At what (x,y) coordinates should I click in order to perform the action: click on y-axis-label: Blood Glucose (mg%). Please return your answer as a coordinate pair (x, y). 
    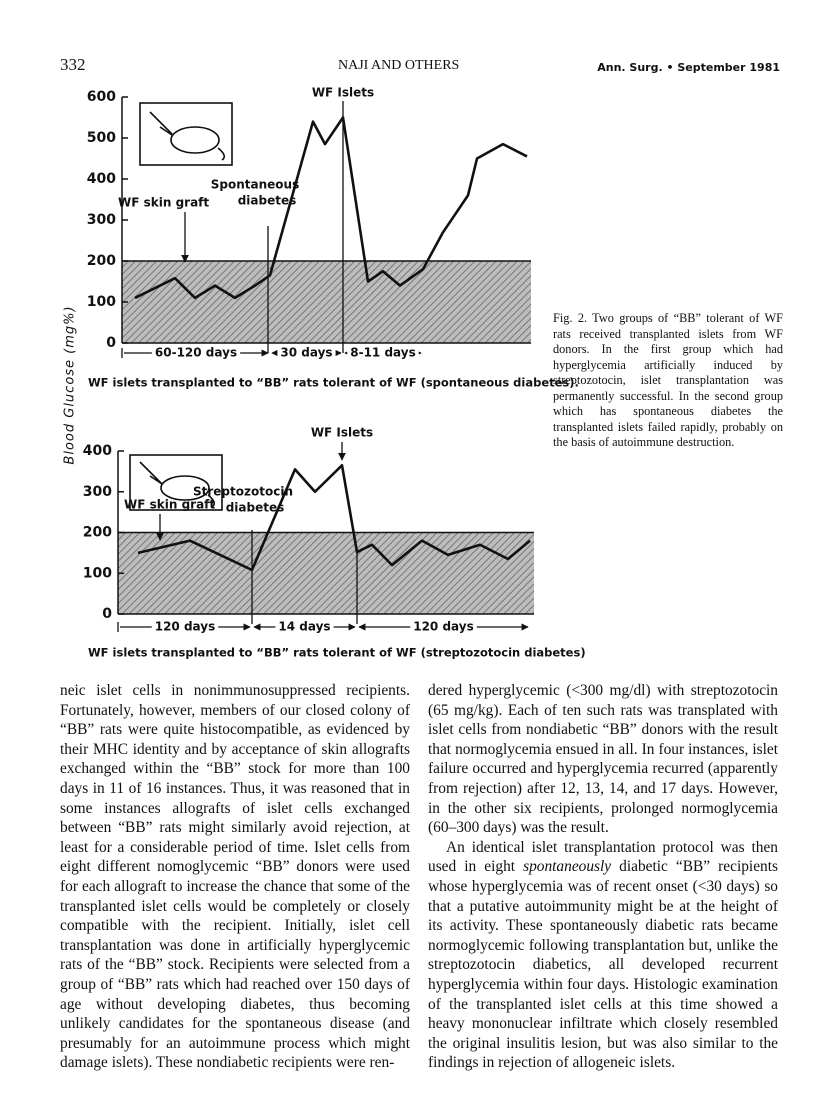
    Looking at the image, I should click on (70, 384).